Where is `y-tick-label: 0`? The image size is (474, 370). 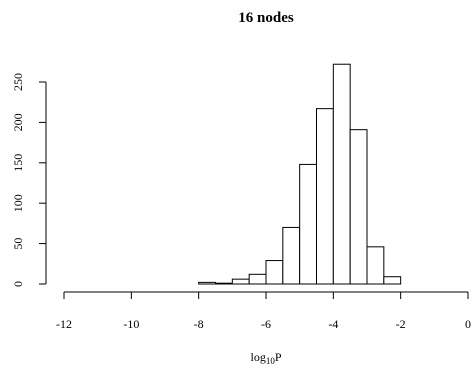
y-tick-label: 0 is located at coordinates (18, 284).